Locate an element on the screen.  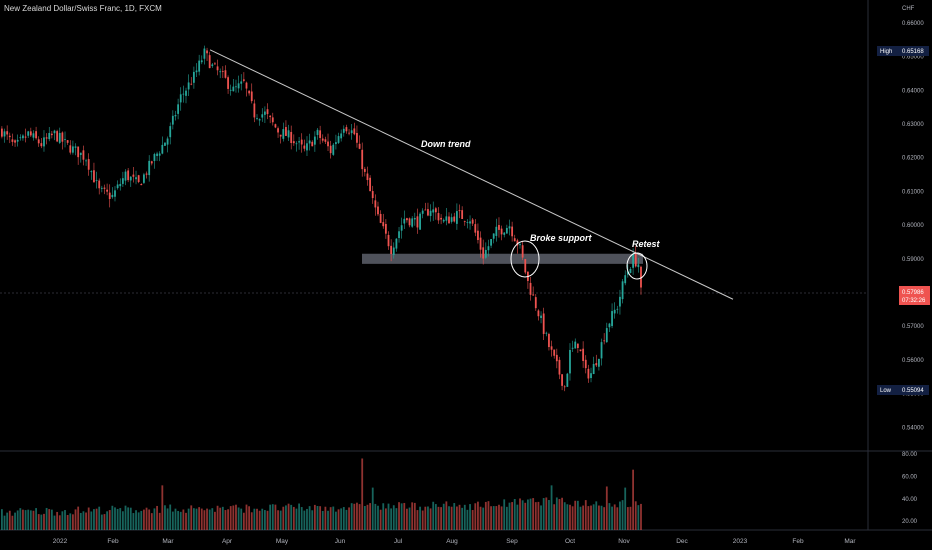
volume-tick: 60.00 is located at coordinates (910, 477).